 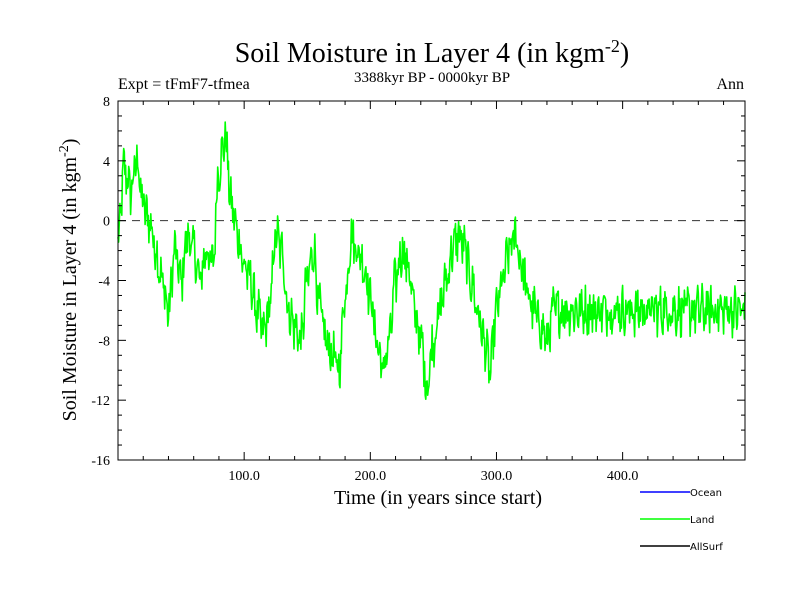 I want to click on chart-title: Soil Moisture in Layer 4 (in kgm-2), so click(x=432, y=52).